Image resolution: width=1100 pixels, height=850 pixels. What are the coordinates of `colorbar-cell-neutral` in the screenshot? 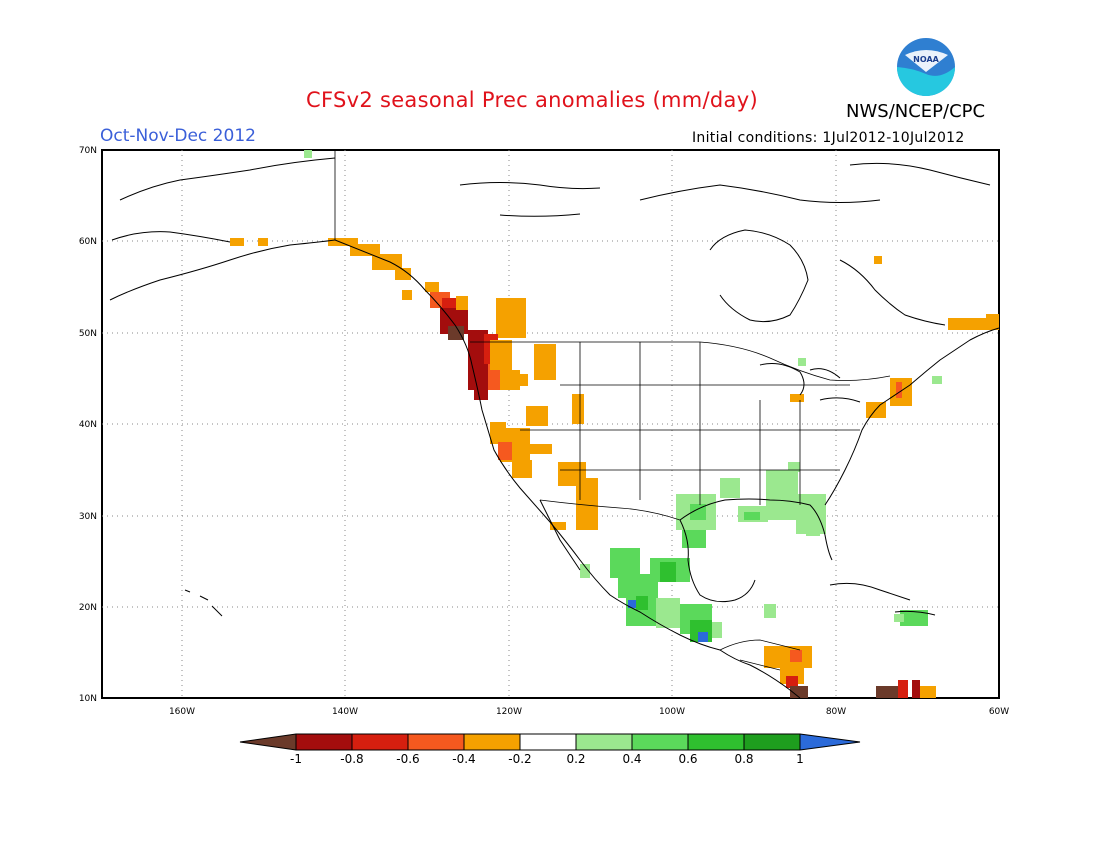 It's located at (548, 742).